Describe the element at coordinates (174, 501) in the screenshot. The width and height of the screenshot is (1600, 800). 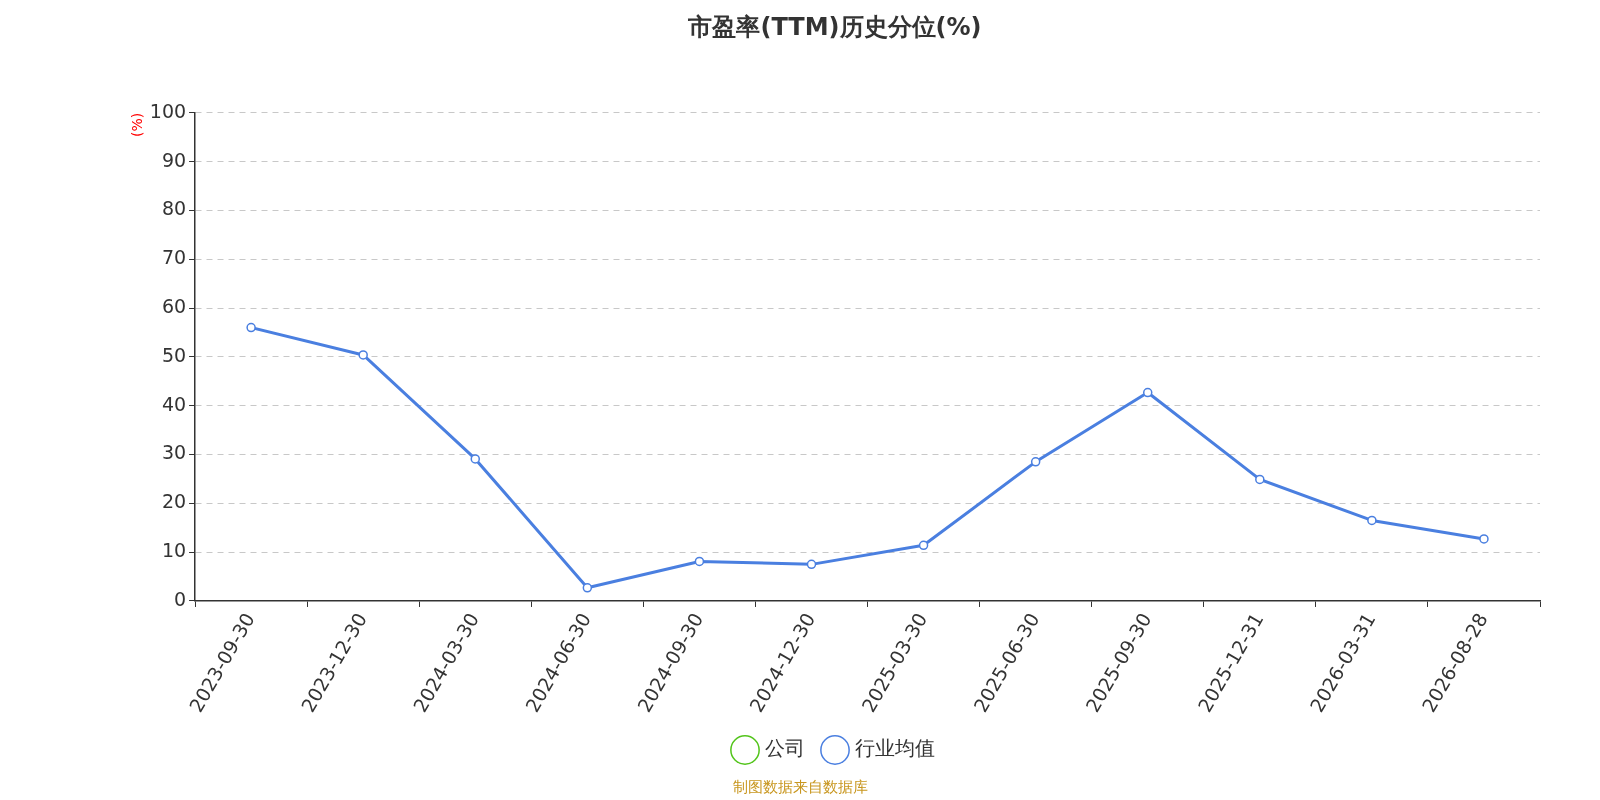
I see `y-tick-label: 20` at that location.